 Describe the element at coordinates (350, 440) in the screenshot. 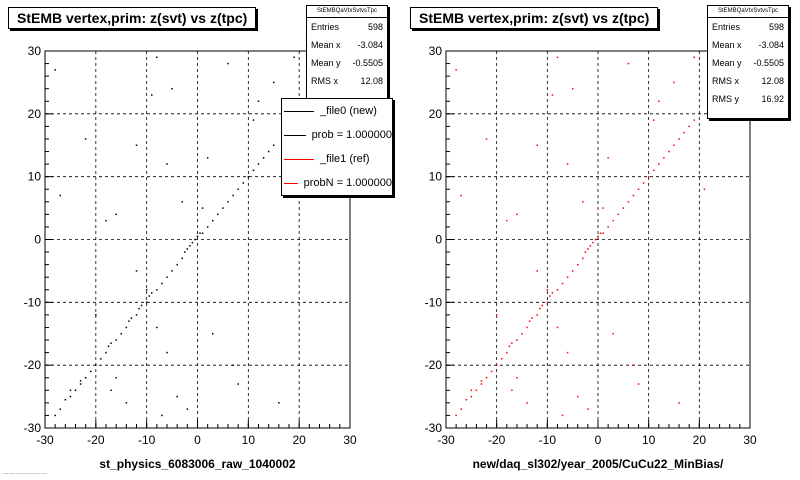

I see `x-tick-label: 30` at that location.